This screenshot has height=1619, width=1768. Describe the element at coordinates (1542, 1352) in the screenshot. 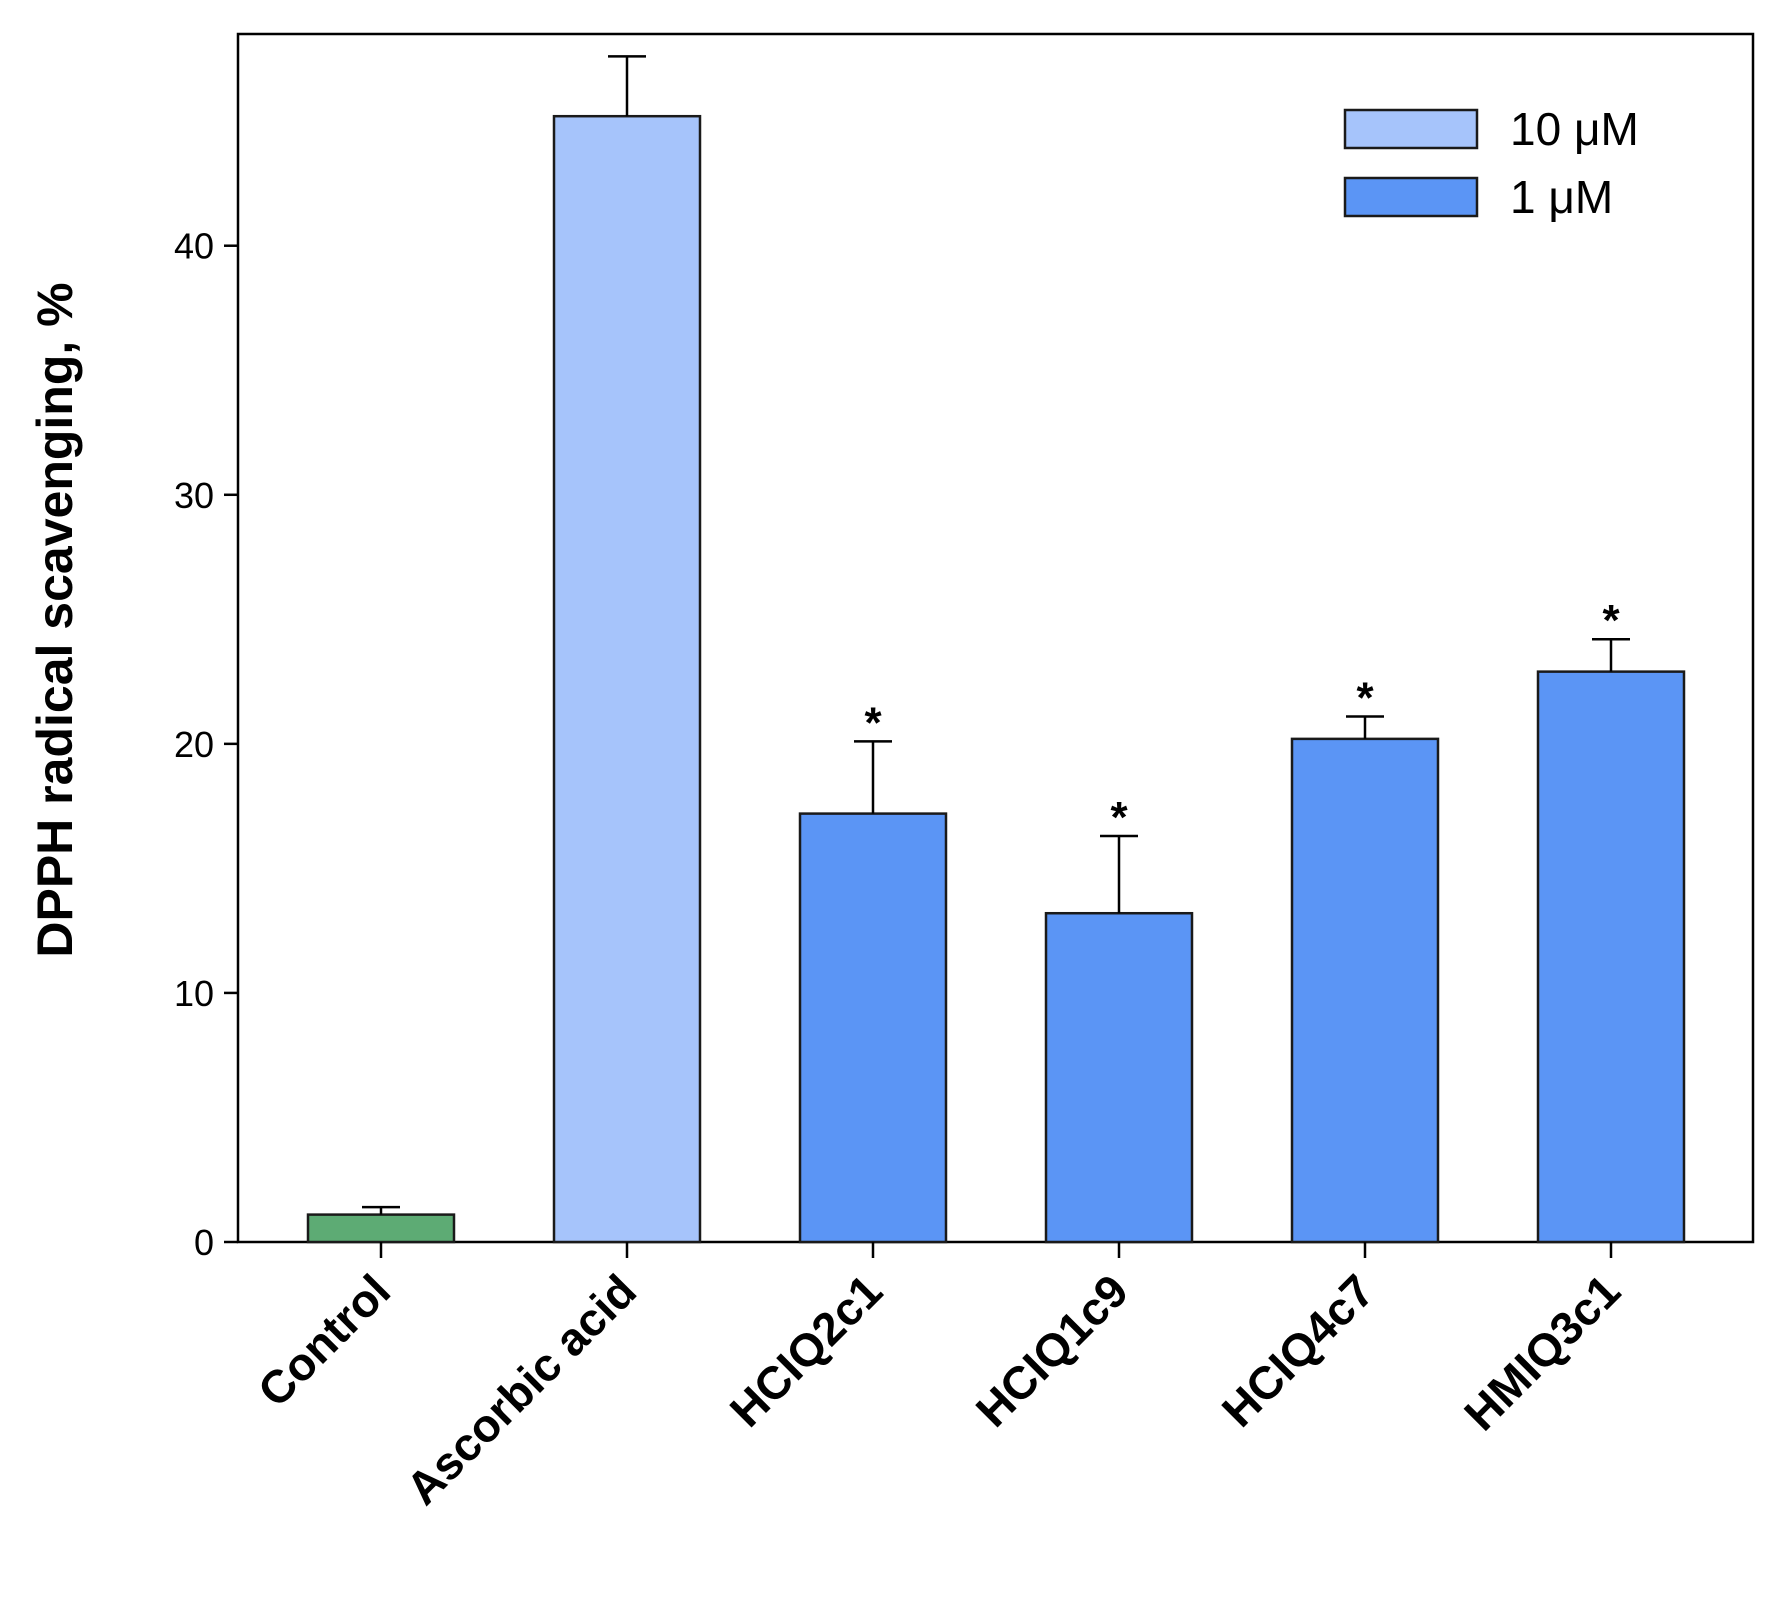

I see `x-tick-label: HMIQ3c1` at that location.